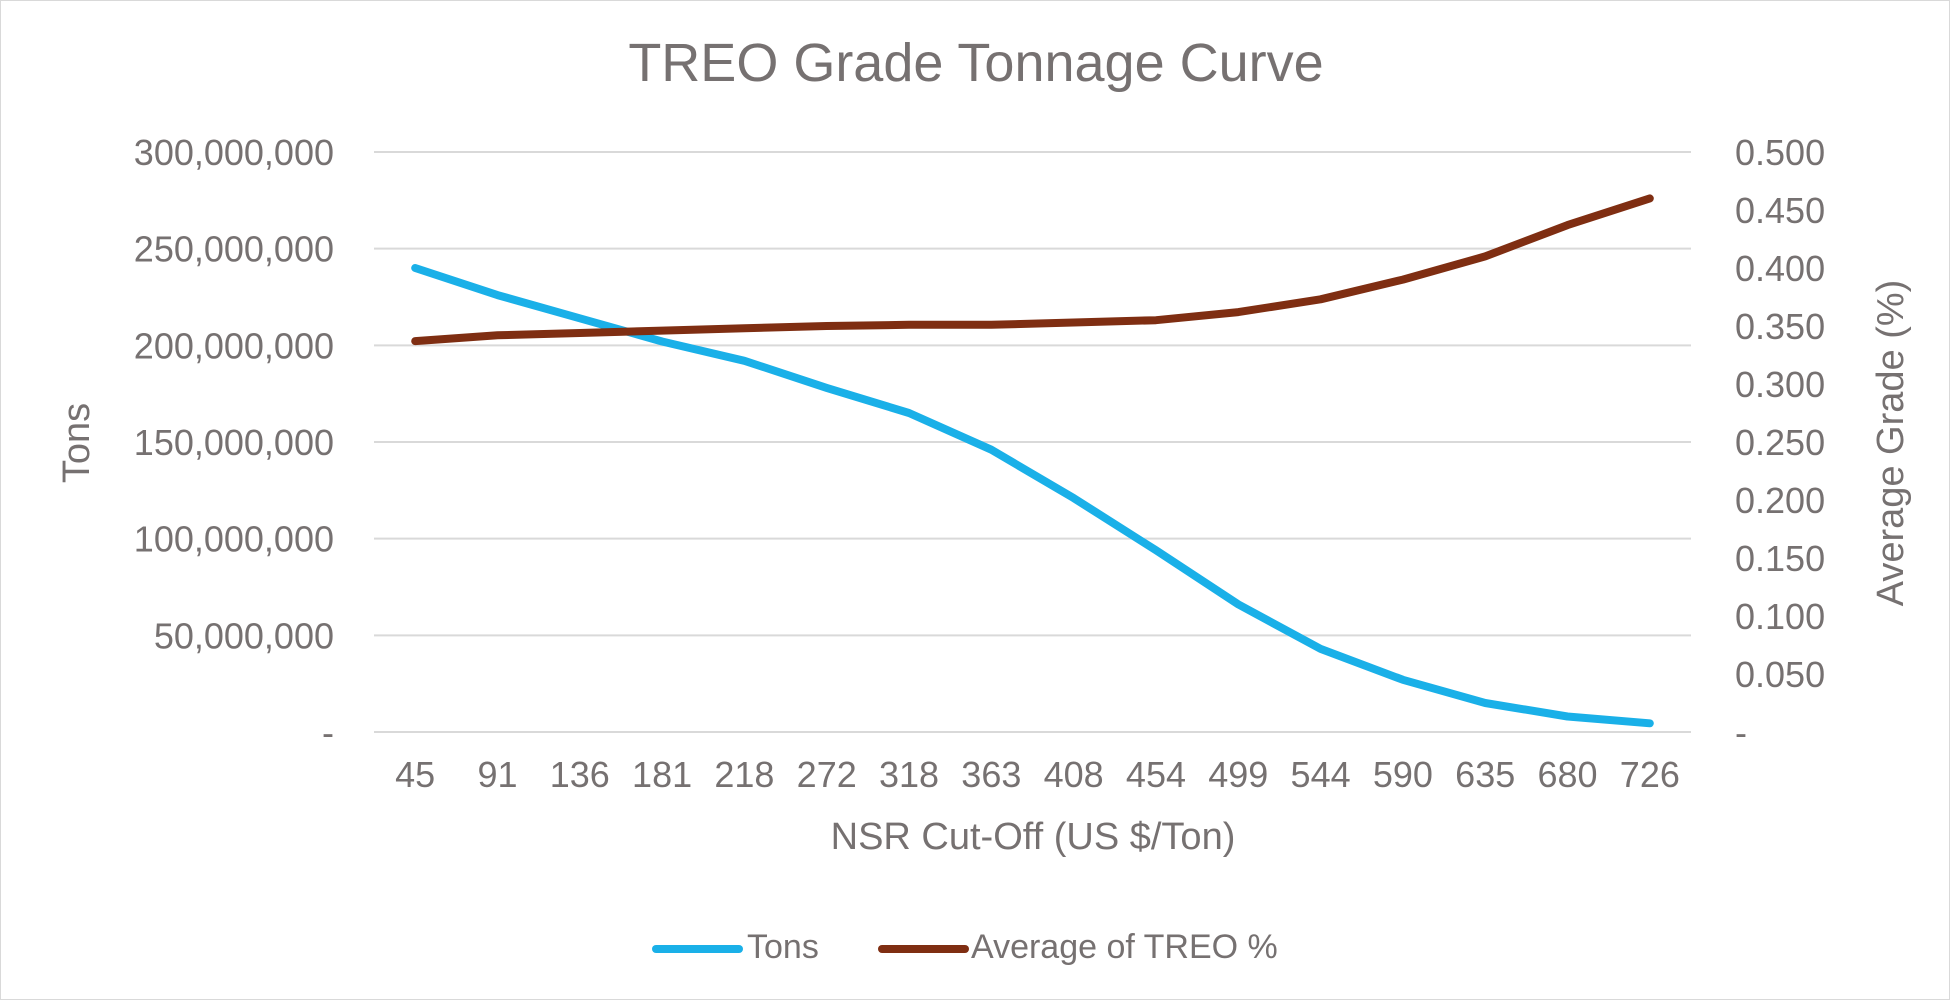  What do you see at coordinates (1780, 500) in the screenshot?
I see `y2-tick-label: 0.200` at bounding box center [1780, 500].